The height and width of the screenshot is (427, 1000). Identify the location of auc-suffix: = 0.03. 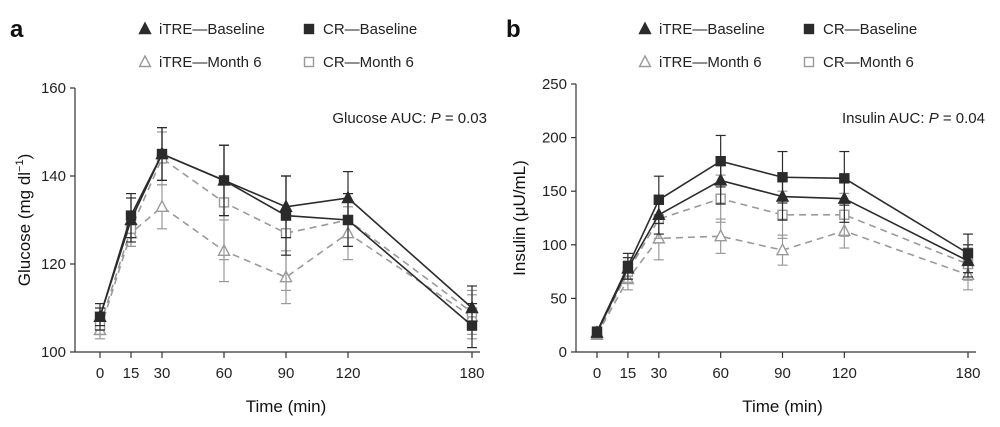
(464, 118).